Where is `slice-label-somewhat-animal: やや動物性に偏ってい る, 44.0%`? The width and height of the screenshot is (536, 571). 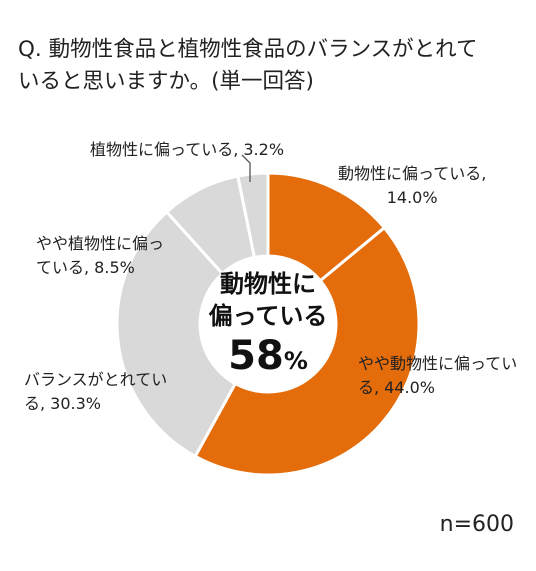 slice-label-somewhat-animal: やや動物性に偏ってい る, 44.0% is located at coordinates (437, 376).